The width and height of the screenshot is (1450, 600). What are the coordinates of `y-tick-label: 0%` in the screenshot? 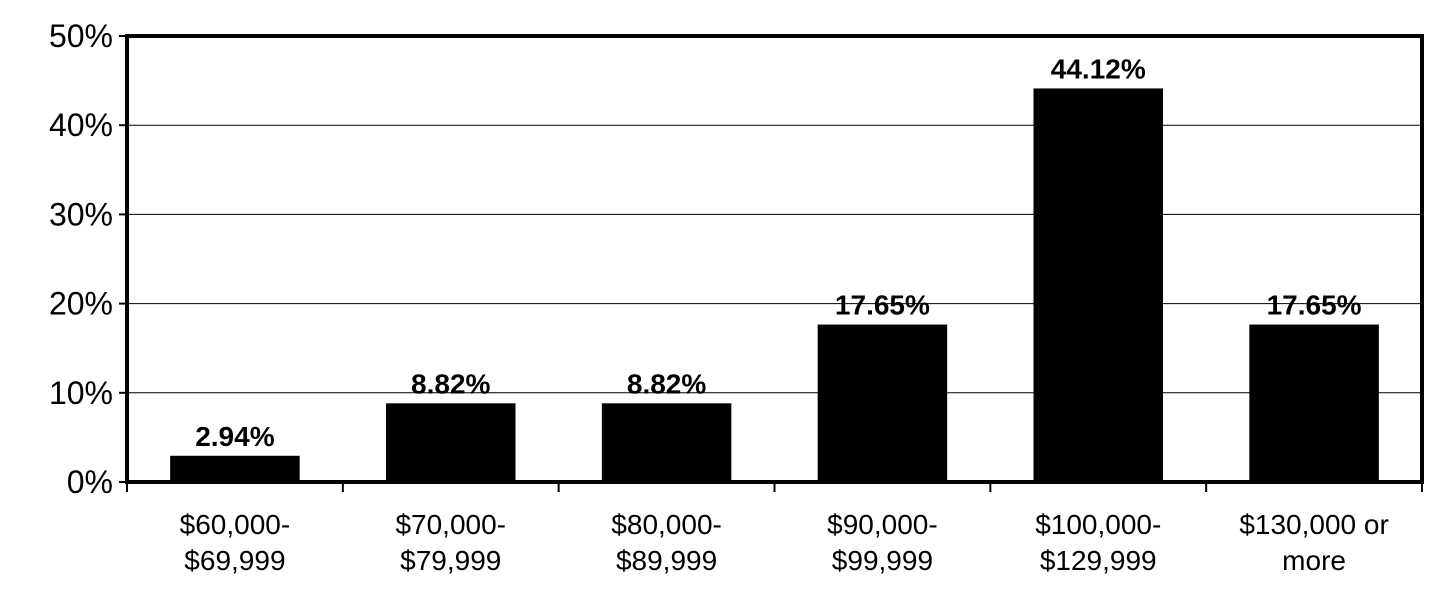 It's located at (90, 482).